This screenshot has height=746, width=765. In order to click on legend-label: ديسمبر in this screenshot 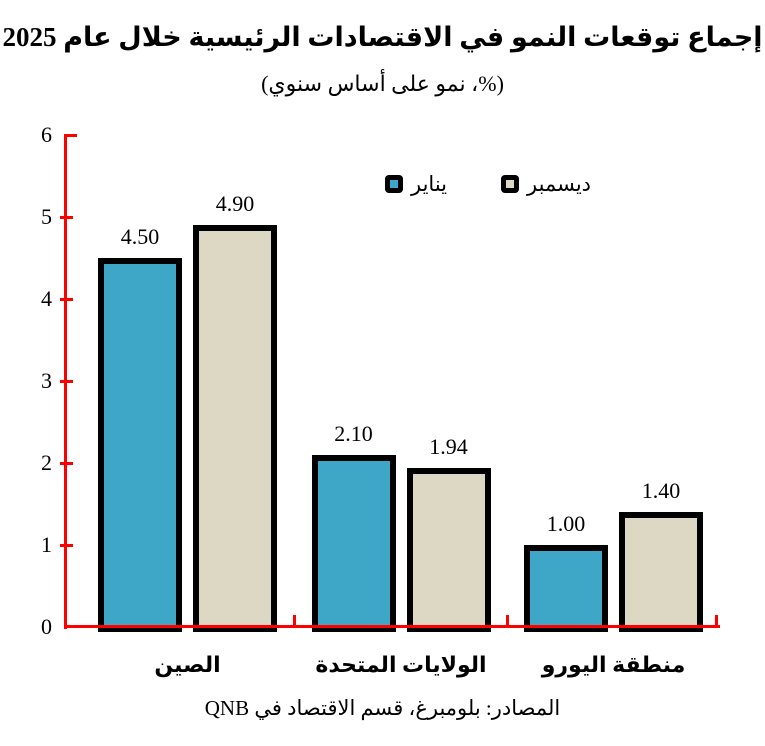, I will do `click(559, 184)`.